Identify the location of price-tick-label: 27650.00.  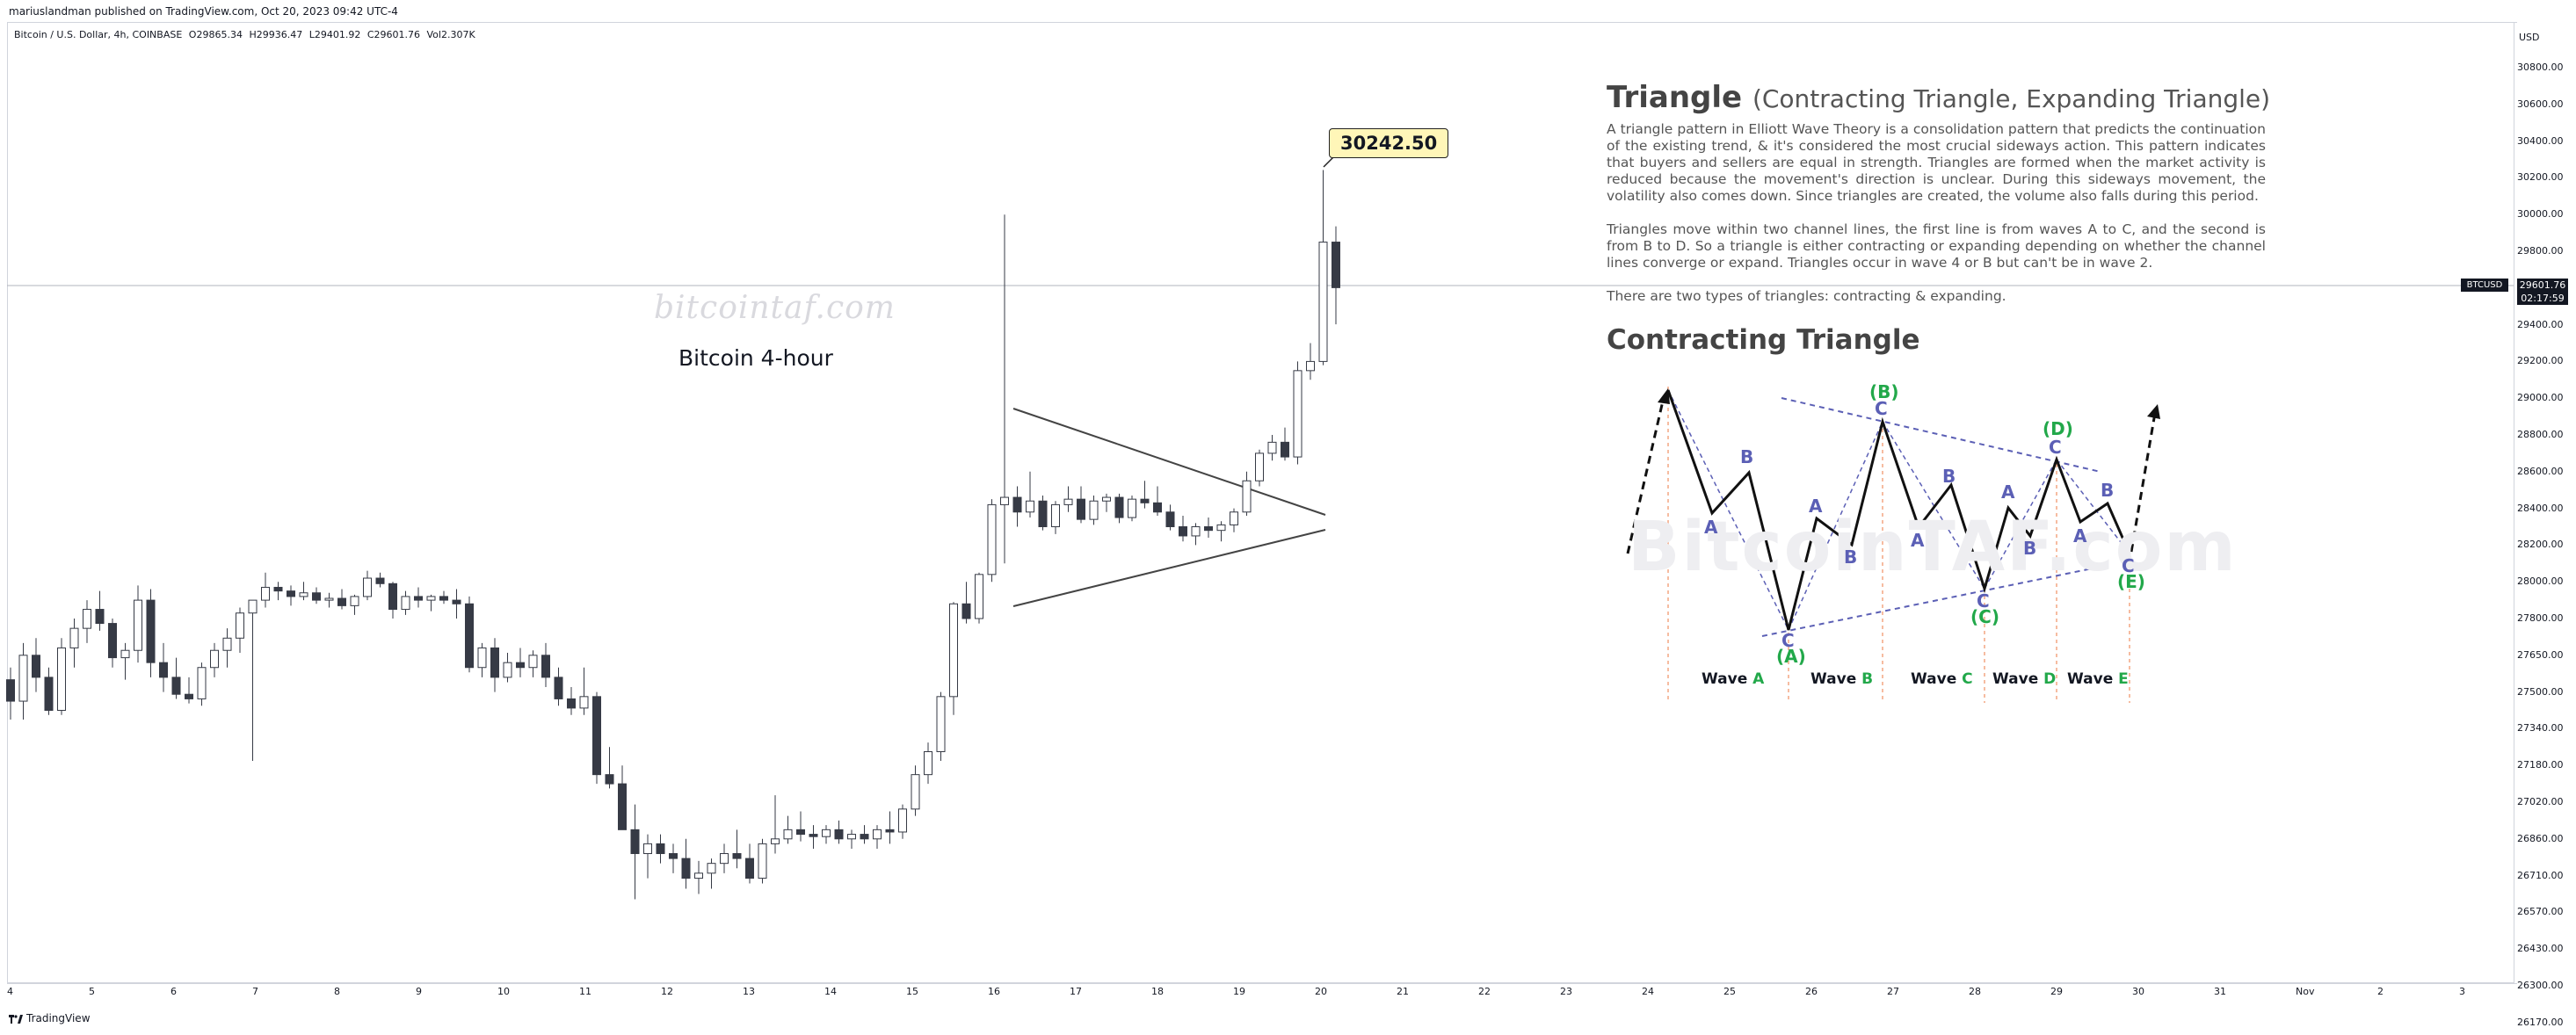
(2540, 654).